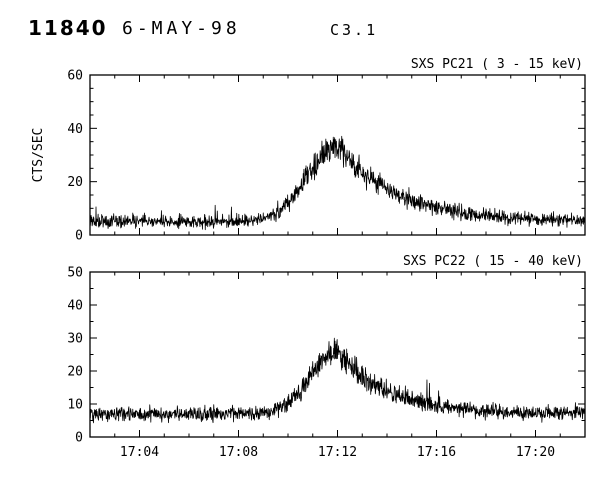  Describe the element at coordinates (38, 155) in the screenshot. I see `y-axis-label: CTS/SEC` at that location.